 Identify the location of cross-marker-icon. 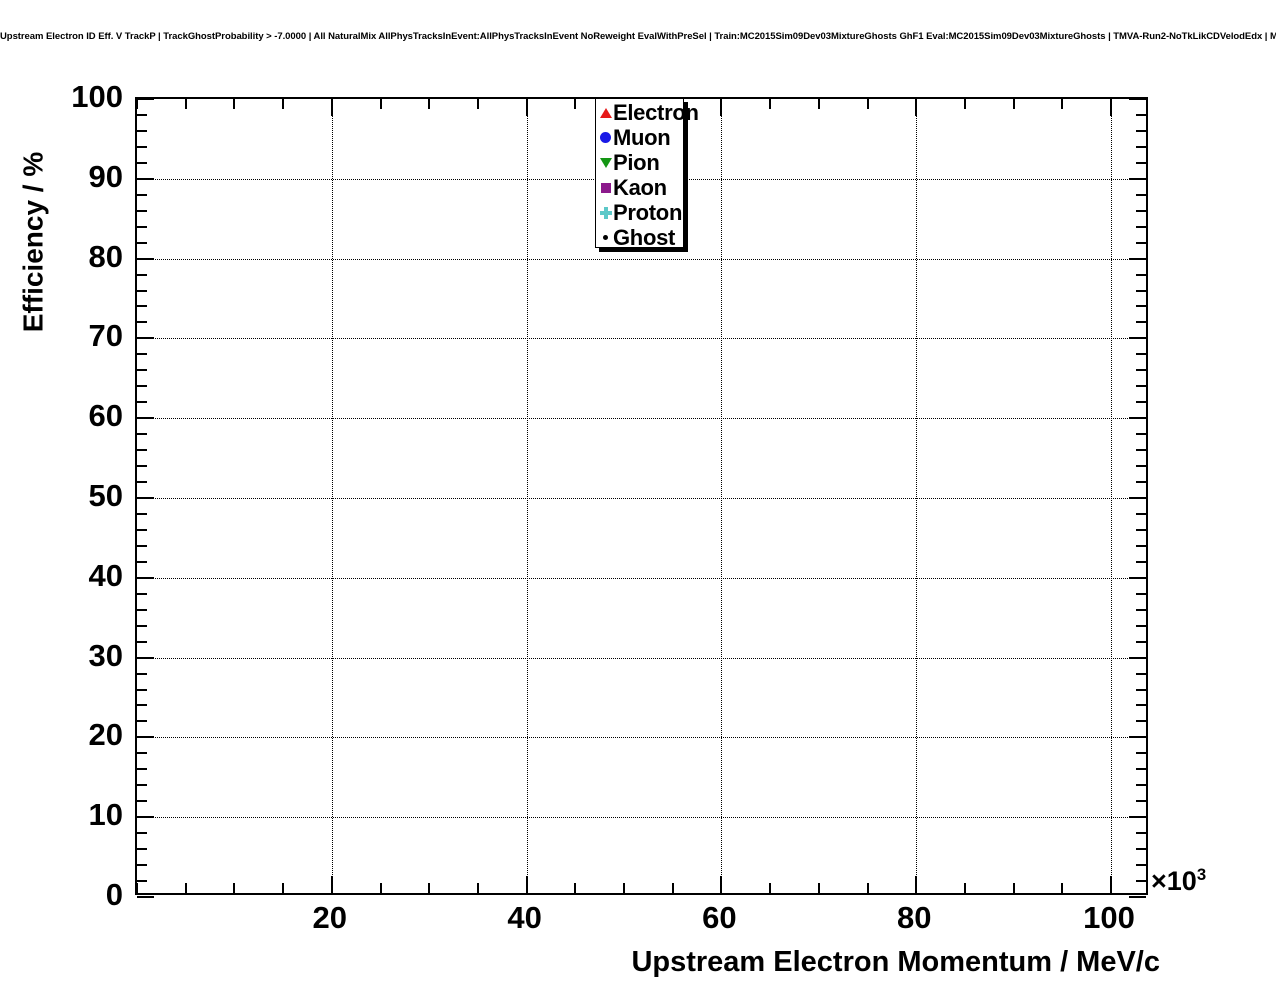
(605, 213).